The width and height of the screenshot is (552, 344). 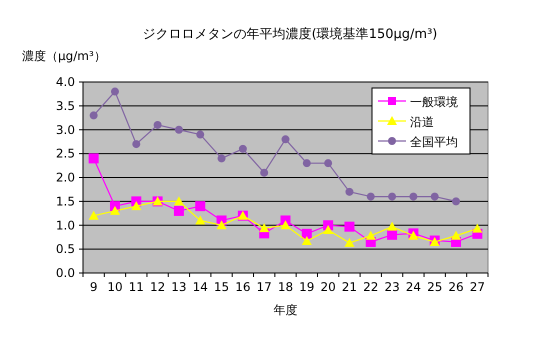 What do you see at coordinates (65, 177) in the screenshot?
I see `y-tick-label: 2.0` at bounding box center [65, 177].